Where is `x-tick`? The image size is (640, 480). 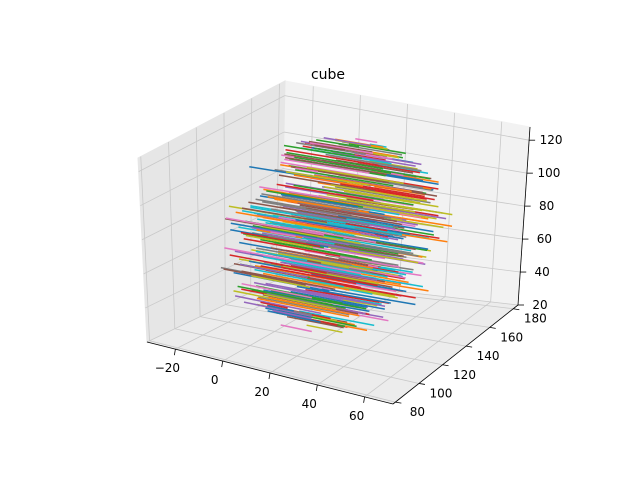
x-tick is located at coordinates (364, 399).